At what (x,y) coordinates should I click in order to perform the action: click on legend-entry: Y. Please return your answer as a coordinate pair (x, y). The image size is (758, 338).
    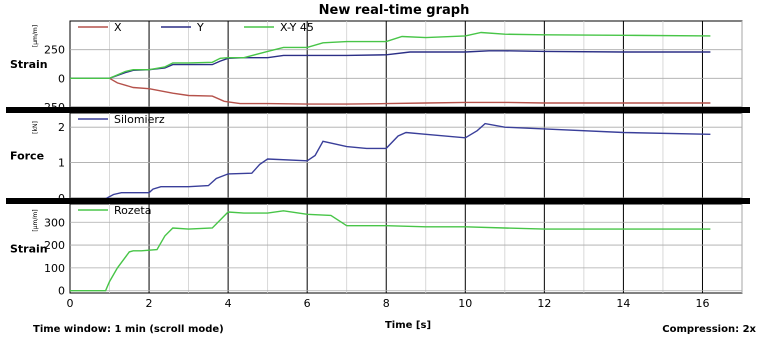
    Looking at the image, I should click on (200, 27).